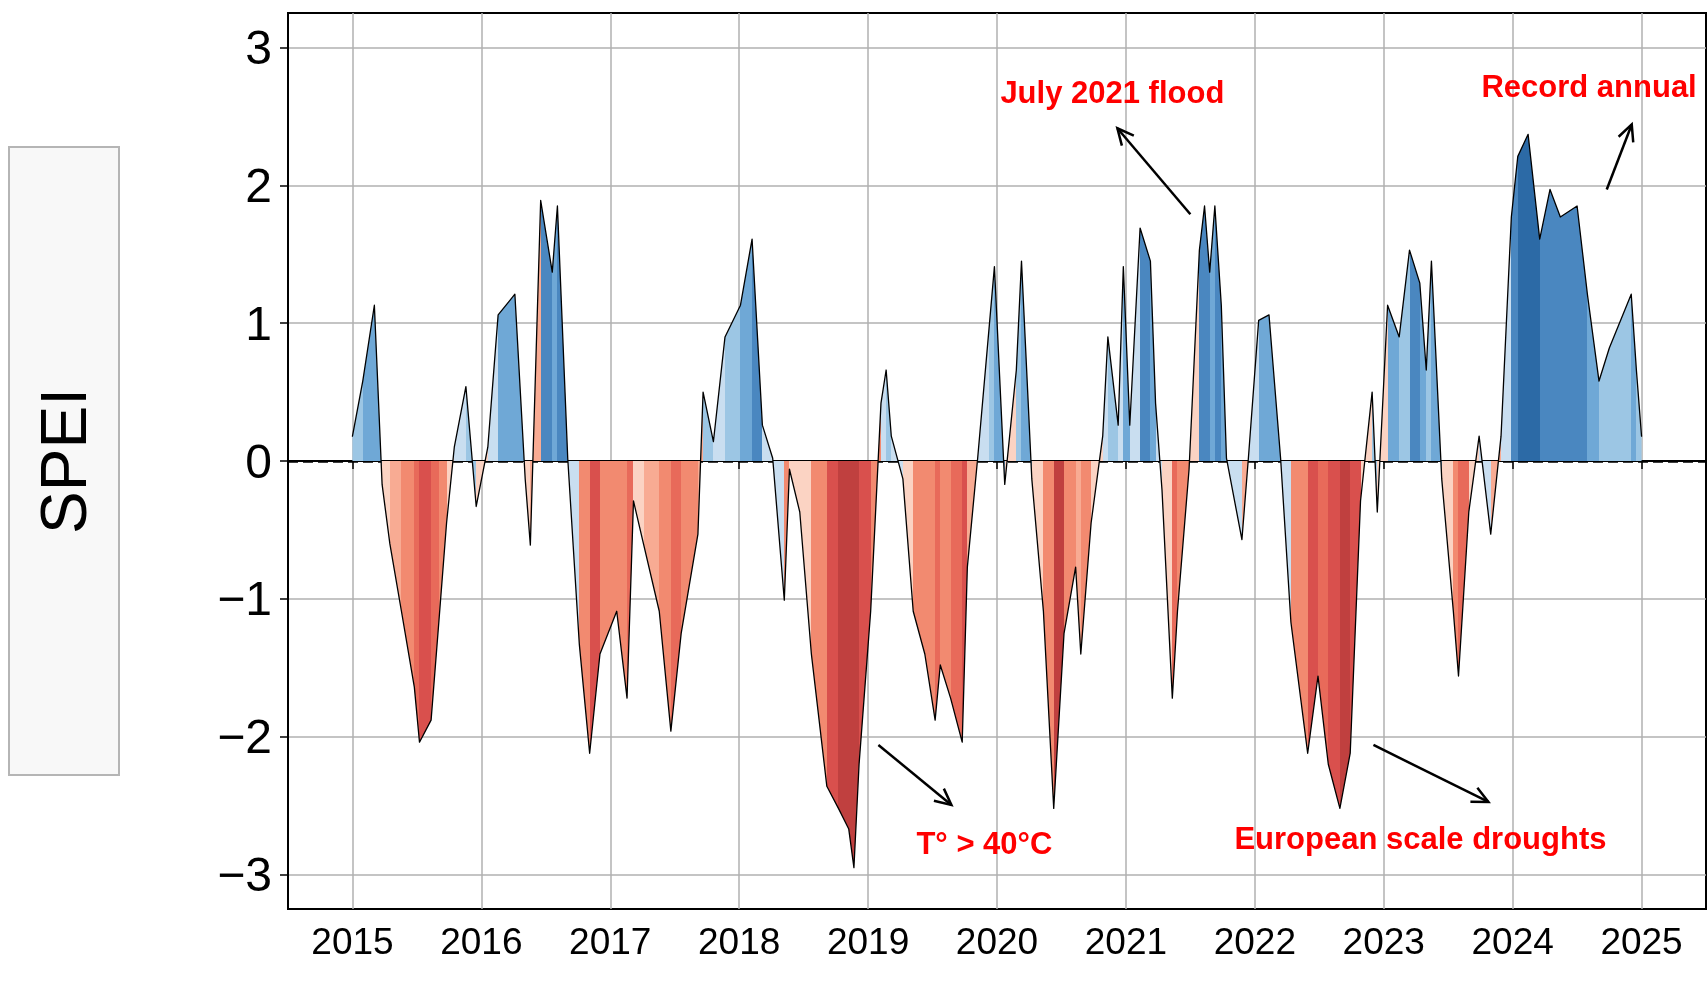 The width and height of the screenshot is (1708, 981). Describe the element at coordinates (258, 323) in the screenshot. I see `y-tick-label: 1` at that location.